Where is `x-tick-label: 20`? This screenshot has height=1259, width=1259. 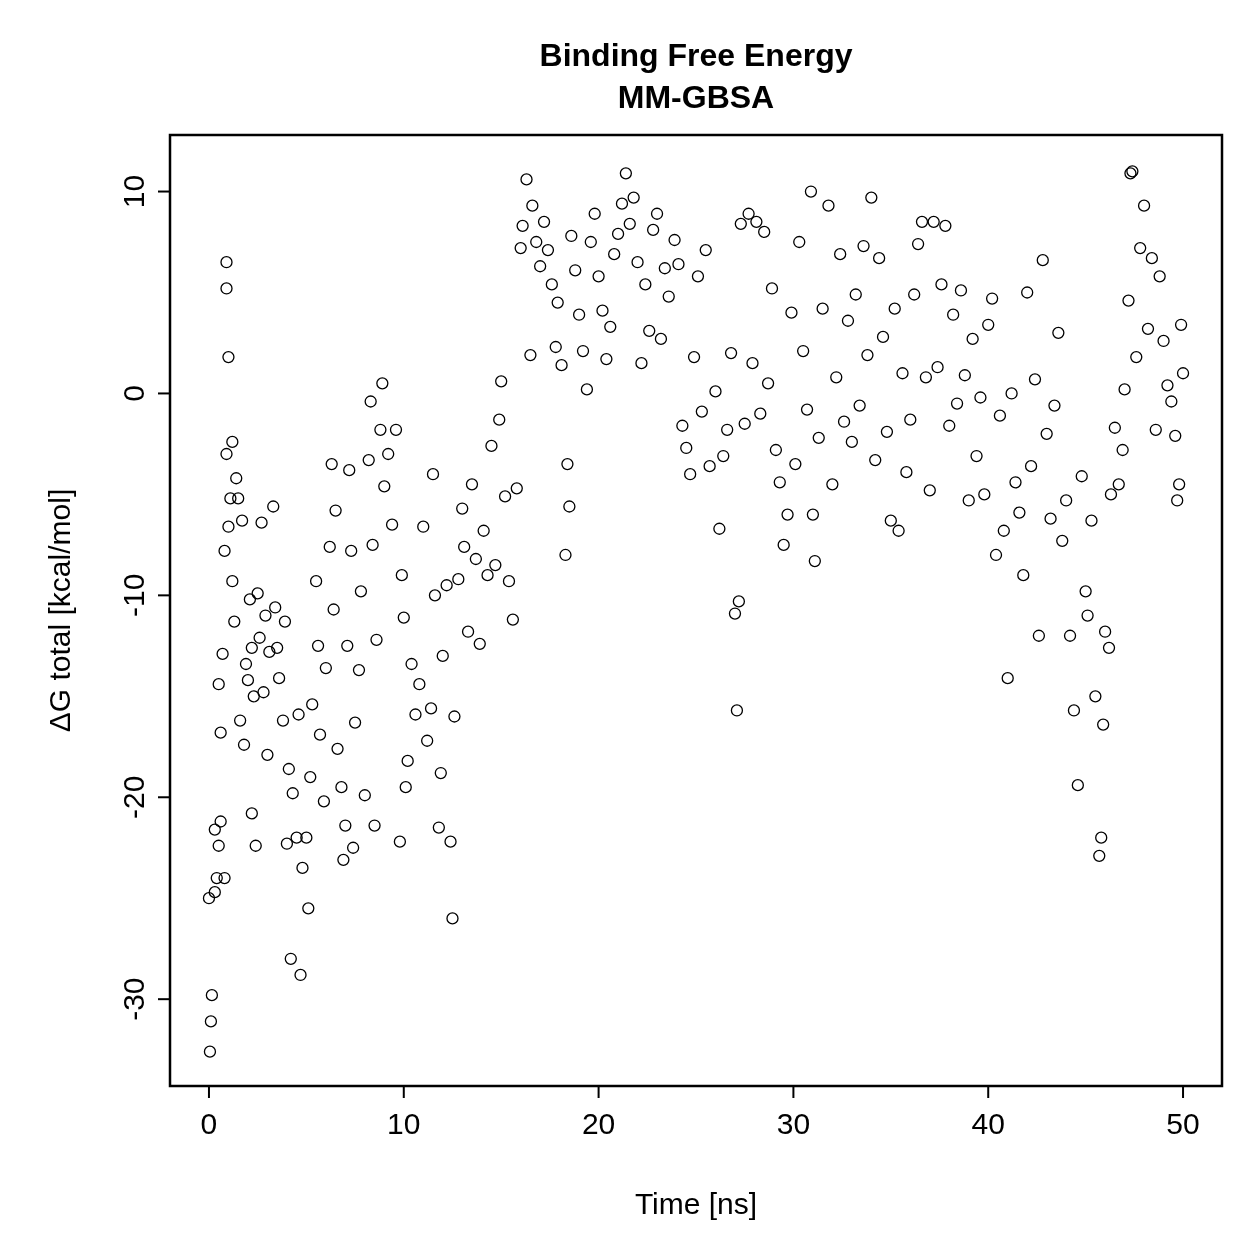
x-tick-label: 20 is located at coordinates (598, 1123).